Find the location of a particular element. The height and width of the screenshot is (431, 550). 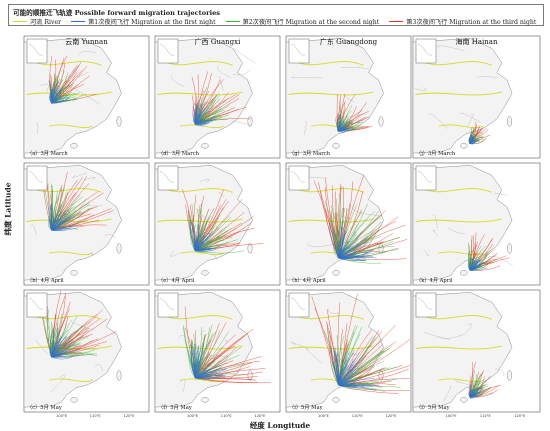

column-title-1: 广西 Guangxi is located at coordinates (218, 41).